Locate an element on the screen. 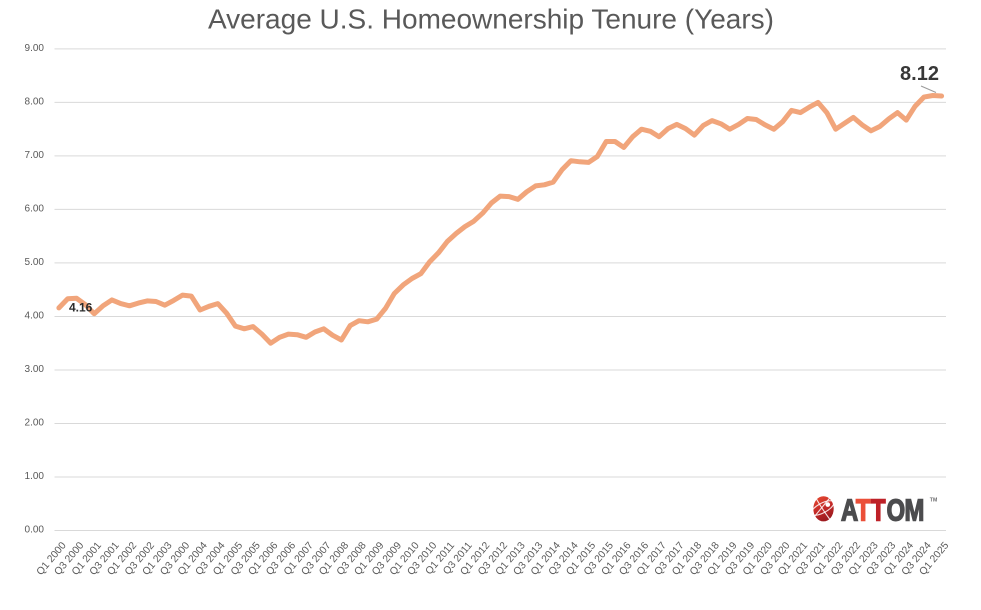 This screenshot has width=981, height=610. svg-text: 0.00 is located at coordinates (35, 530).